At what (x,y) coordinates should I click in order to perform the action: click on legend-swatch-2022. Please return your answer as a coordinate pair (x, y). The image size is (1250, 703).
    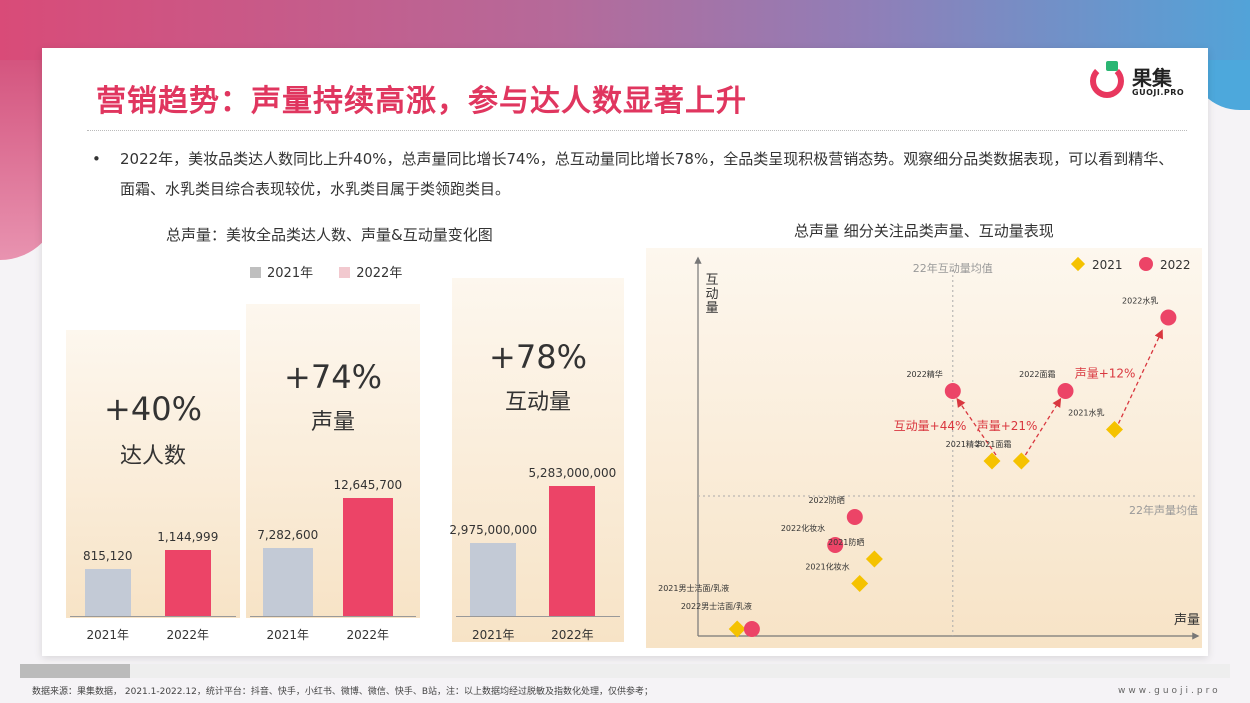
    Looking at the image, I should click on (345, 272).